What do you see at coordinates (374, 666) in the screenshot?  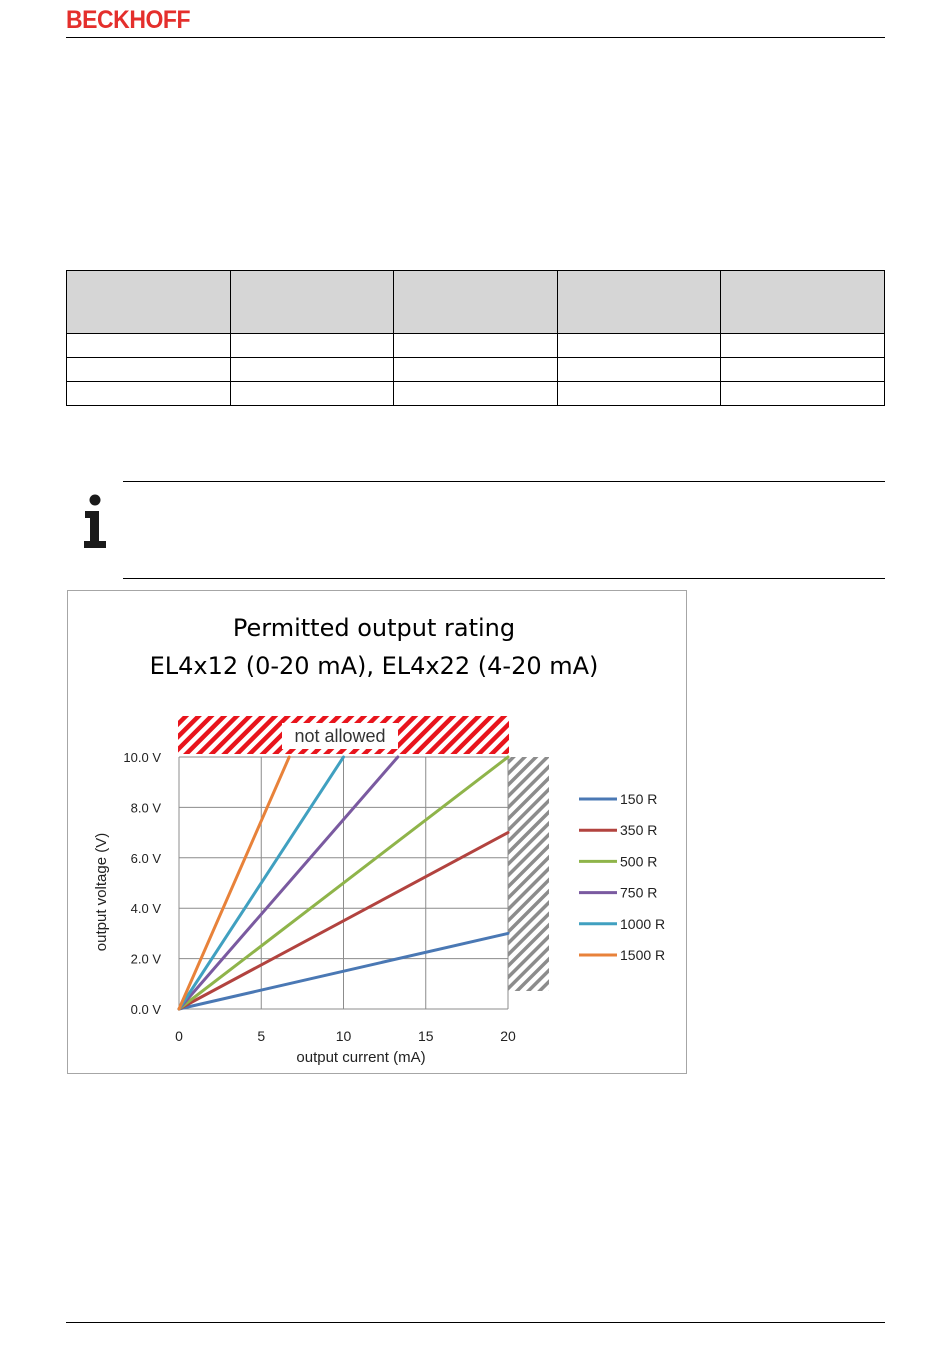 I see `chart-title-line-2: EL4x12 (0-20 mA), EL4x22 (4-20 mA)` at bounding box center [374, 666].